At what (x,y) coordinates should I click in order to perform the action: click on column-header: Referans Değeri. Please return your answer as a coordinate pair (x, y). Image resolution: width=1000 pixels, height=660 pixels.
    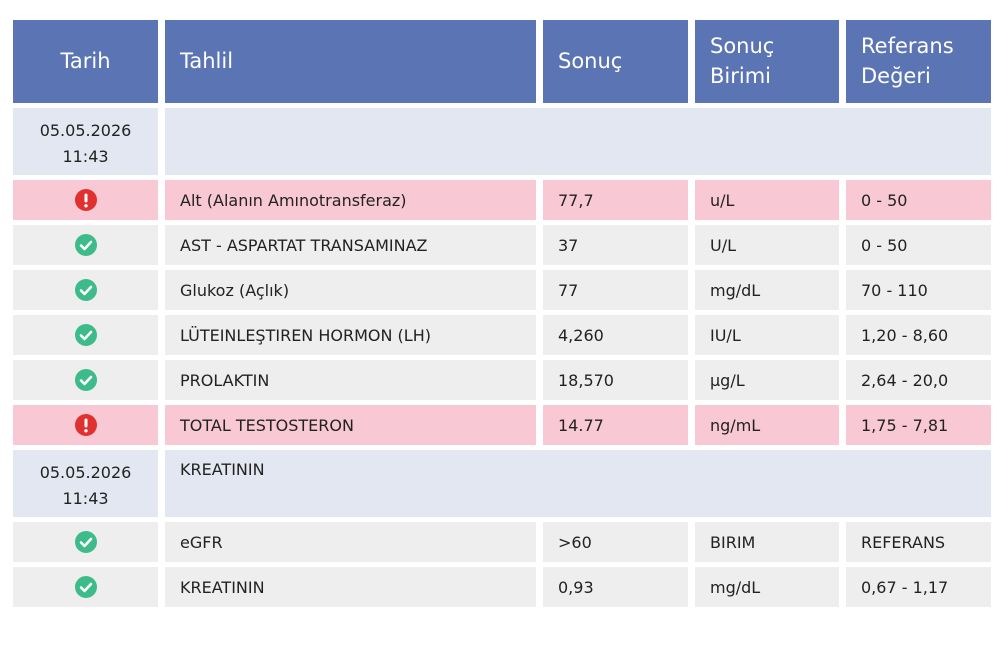
    Looking at the image, I should click on (918, 61).